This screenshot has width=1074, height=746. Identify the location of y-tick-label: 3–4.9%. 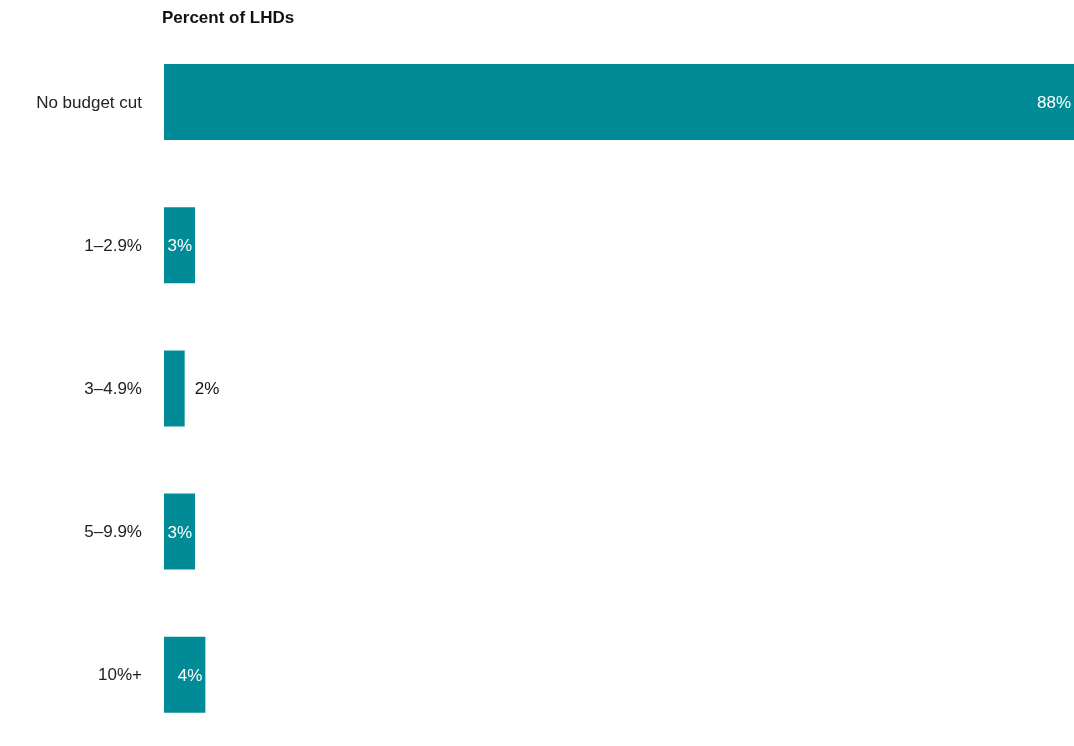
(113, 389).